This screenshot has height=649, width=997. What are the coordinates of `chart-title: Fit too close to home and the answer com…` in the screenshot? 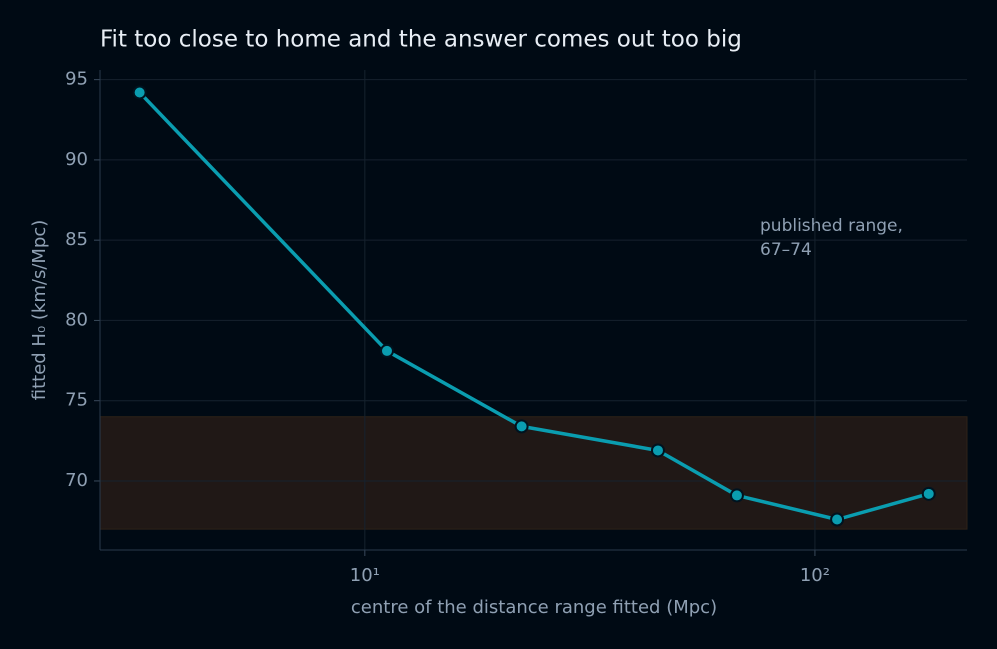 It's located at (421, 40).